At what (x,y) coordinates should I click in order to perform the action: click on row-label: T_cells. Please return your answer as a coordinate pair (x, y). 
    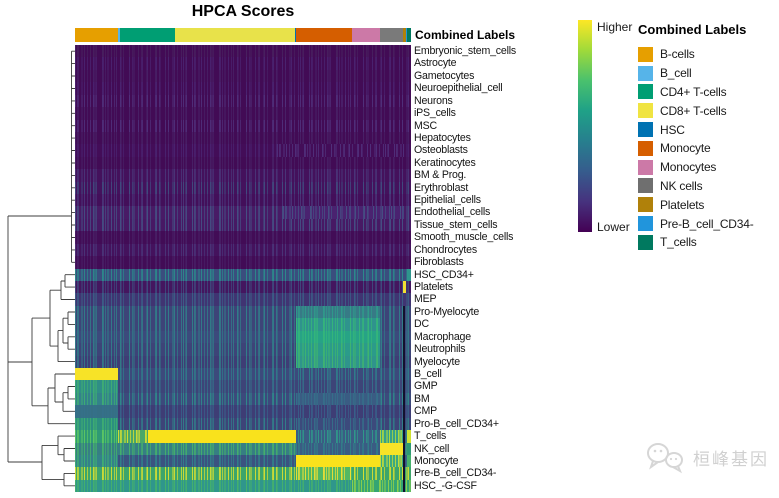
    Looking at the image, I should click on (430, 436).